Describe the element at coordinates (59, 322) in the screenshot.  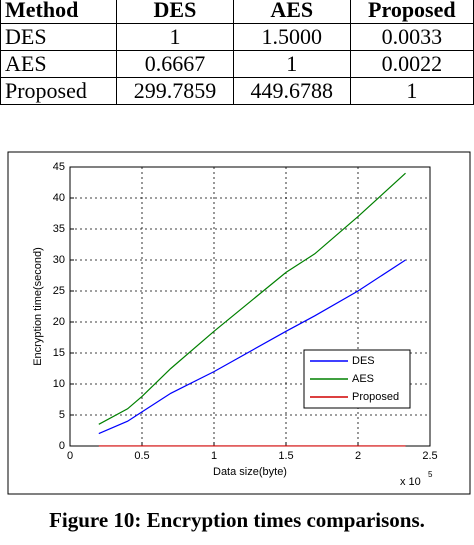
I see `y-tick-label: 20` at that location.